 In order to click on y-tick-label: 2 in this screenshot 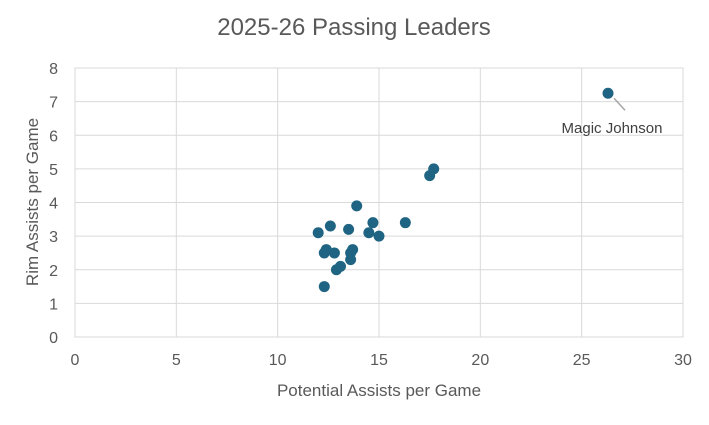, I will do `click(53, 271)`.